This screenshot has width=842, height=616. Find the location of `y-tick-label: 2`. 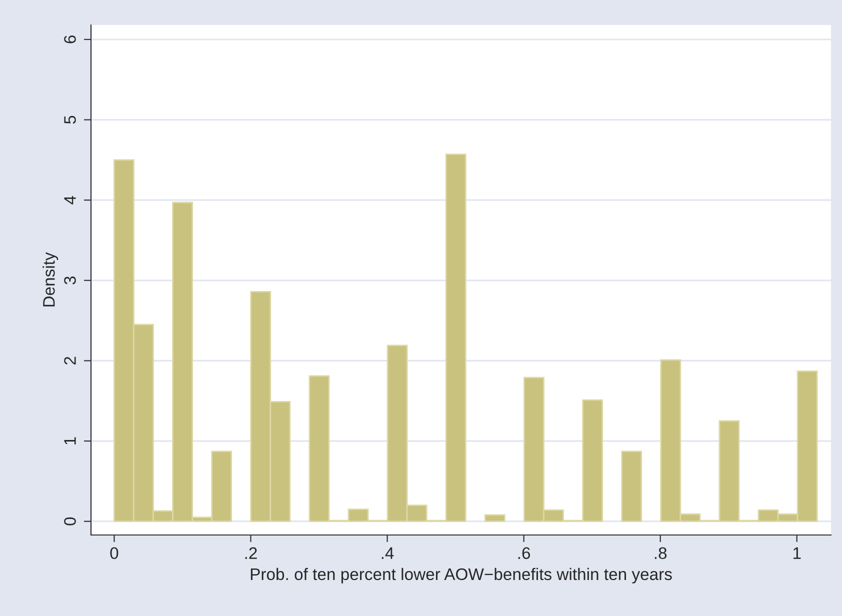

y-tick-label: 2 is located at coordinates (70, 360).